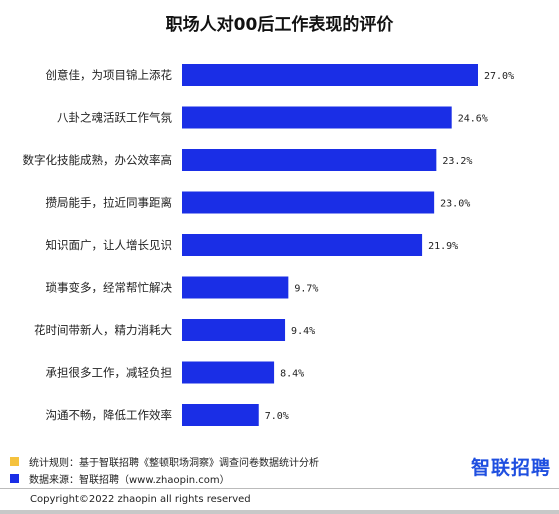  What do you see at coordinates (114, 118) in the screenshot?
I see `category-label: 八卦之魂活跃工作气氛` at bounding box center [114, 118].